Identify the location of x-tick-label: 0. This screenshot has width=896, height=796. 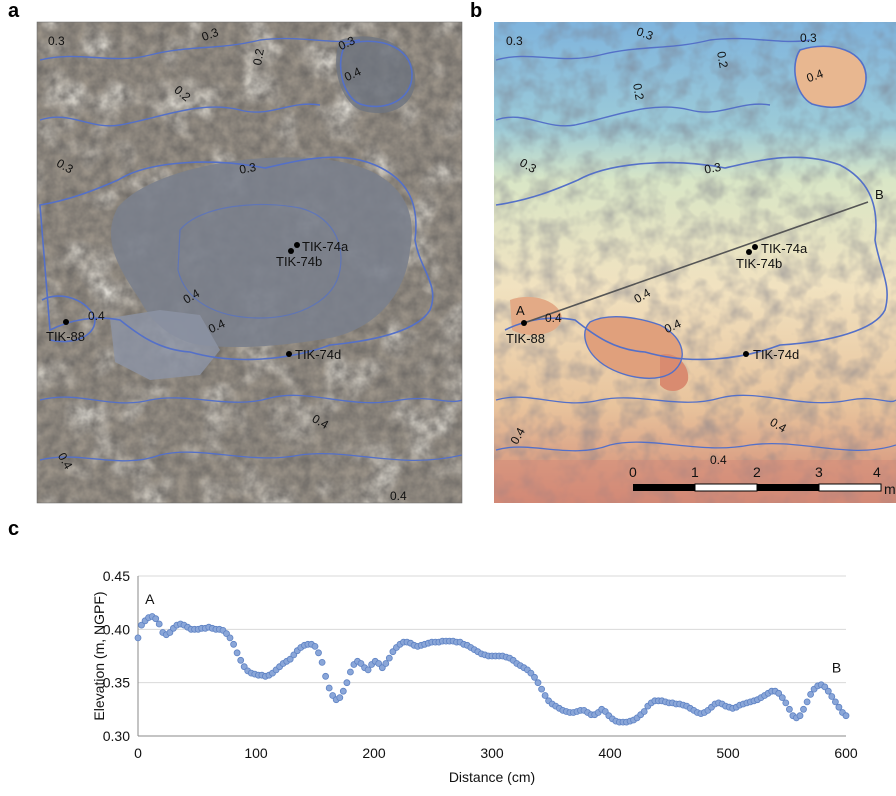
(138, 753).